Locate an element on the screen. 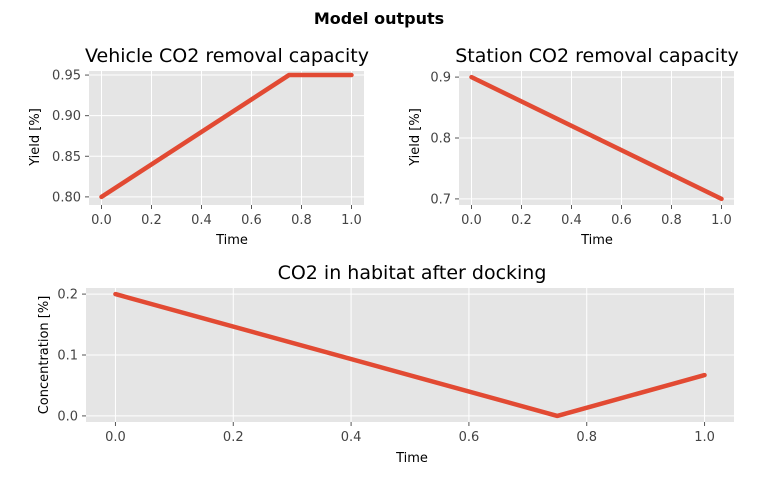  vehicle-capacity-ytick-label: 0.80 is located at coordinates (66, 197).